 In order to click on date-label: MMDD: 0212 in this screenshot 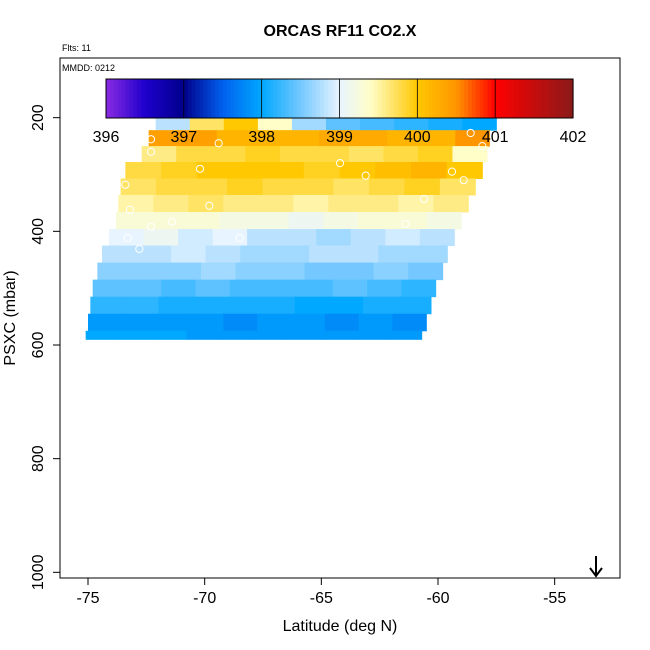, I will do `click(88, 68)`.